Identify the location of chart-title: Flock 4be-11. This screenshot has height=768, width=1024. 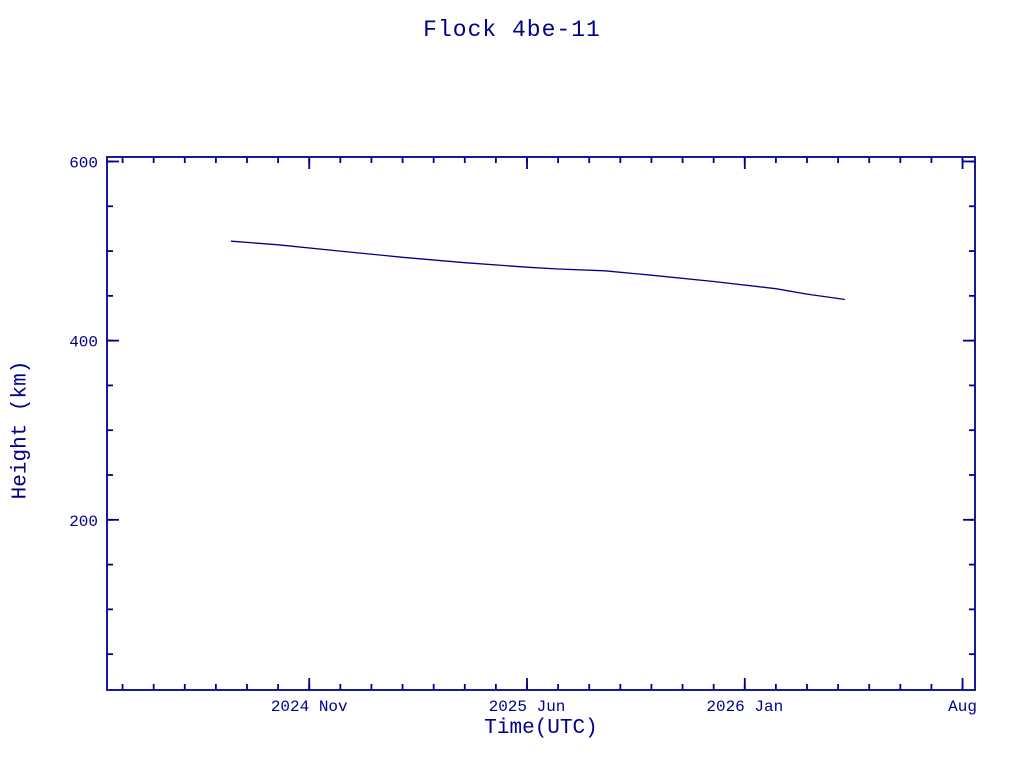
(512, 30).